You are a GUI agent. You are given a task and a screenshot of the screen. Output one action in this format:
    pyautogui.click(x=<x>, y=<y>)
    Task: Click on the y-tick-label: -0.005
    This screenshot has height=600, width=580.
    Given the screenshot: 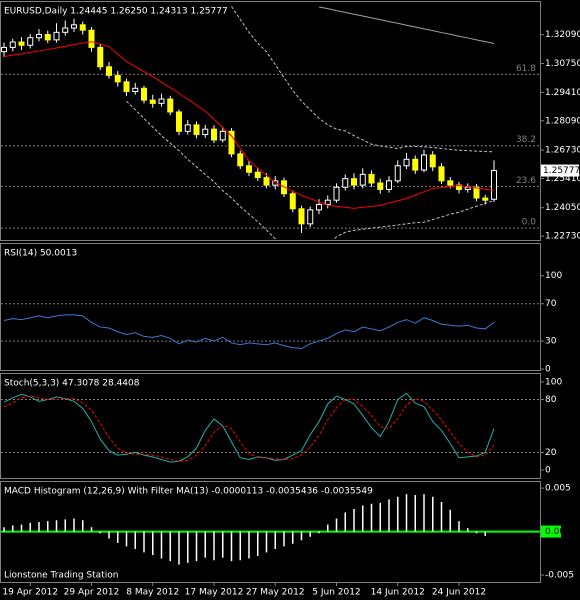 What is the action you would take?
    pyautogui.click(x=559, y=576)
    